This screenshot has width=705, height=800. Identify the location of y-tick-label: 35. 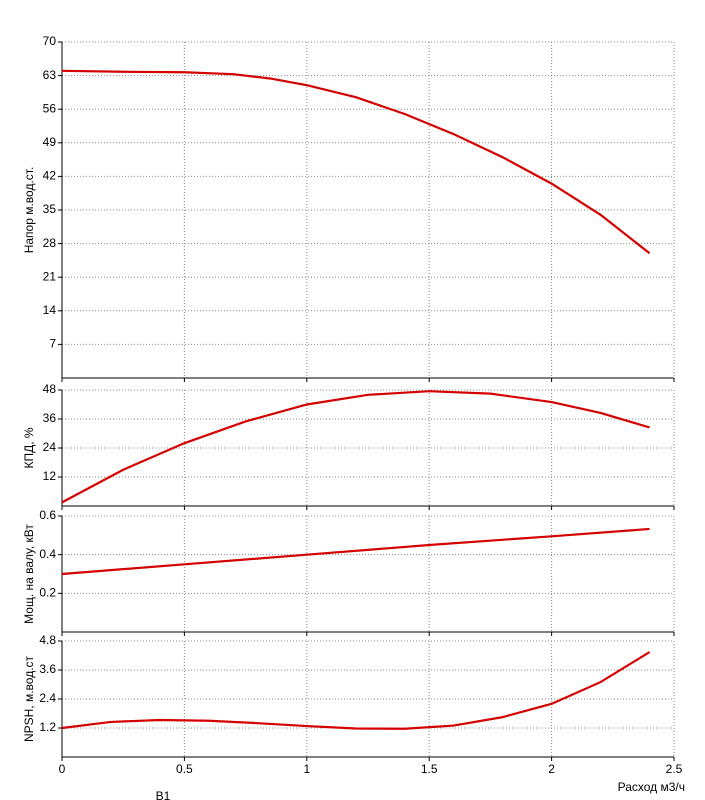
(50, 209).